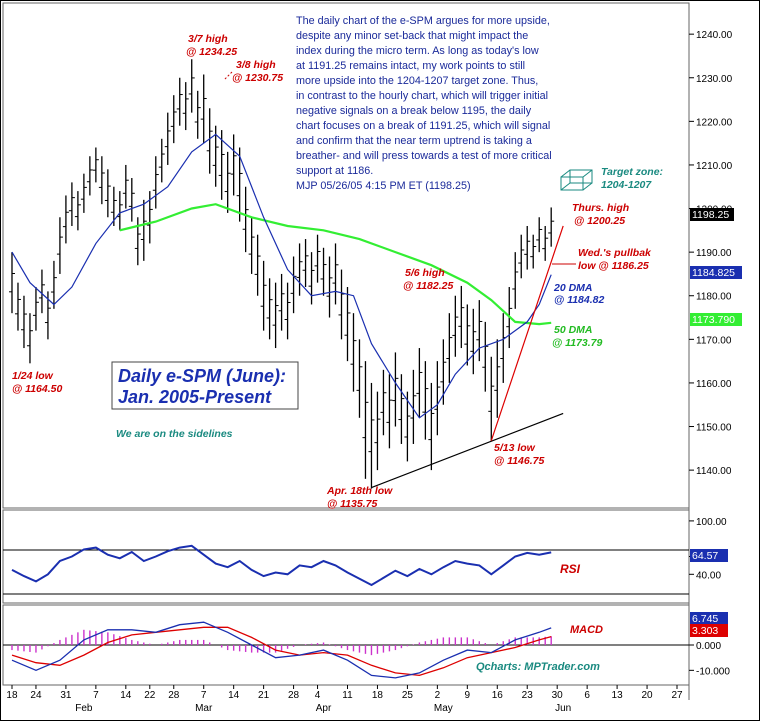 This screenshot has width=760, height=721. I want to click on dma50-tag: 1173.790, so click(716, 319).